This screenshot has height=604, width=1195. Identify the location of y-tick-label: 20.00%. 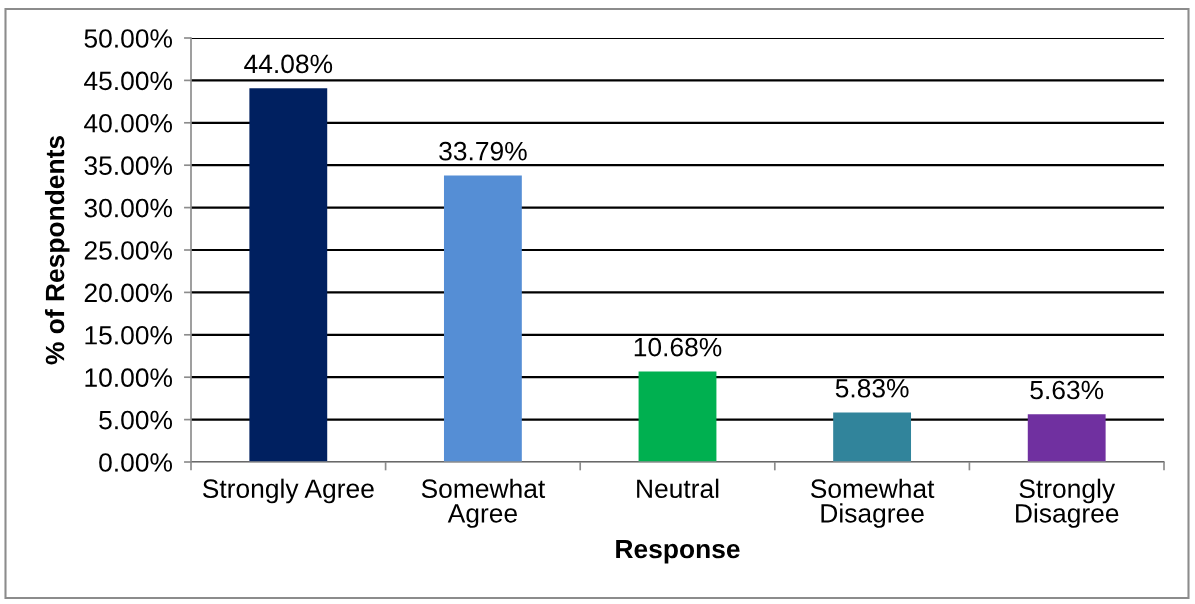
(128, 293).